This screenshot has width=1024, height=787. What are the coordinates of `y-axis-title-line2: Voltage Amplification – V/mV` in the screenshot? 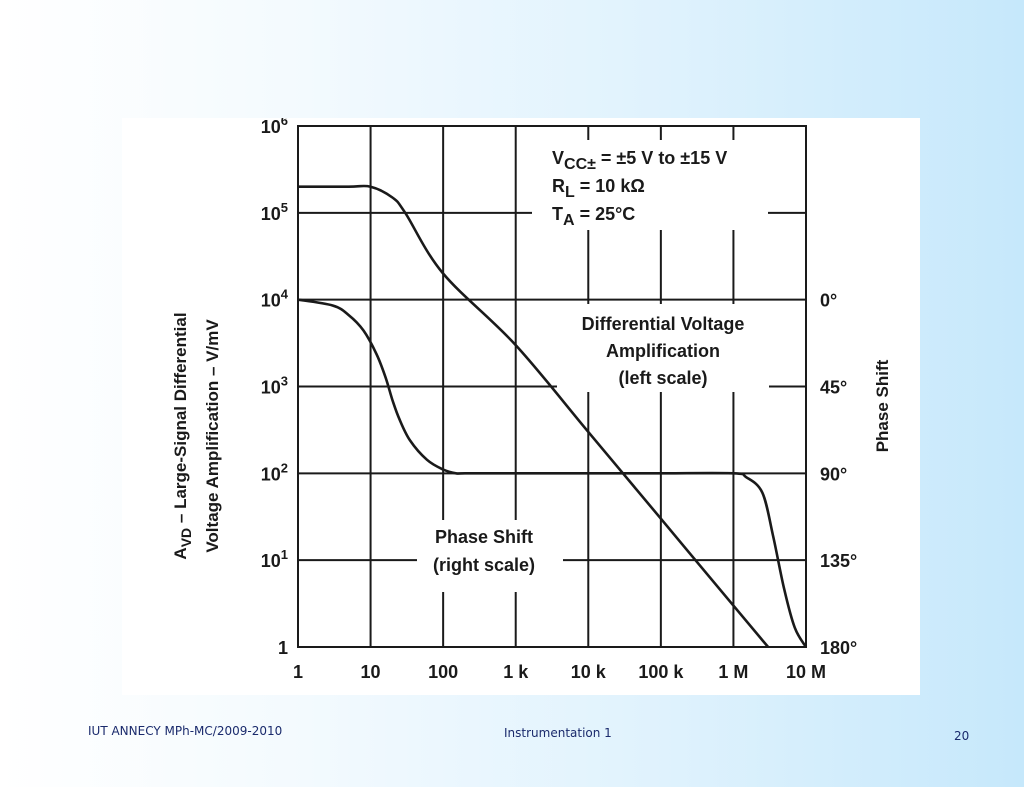 It's located at (212, 436).